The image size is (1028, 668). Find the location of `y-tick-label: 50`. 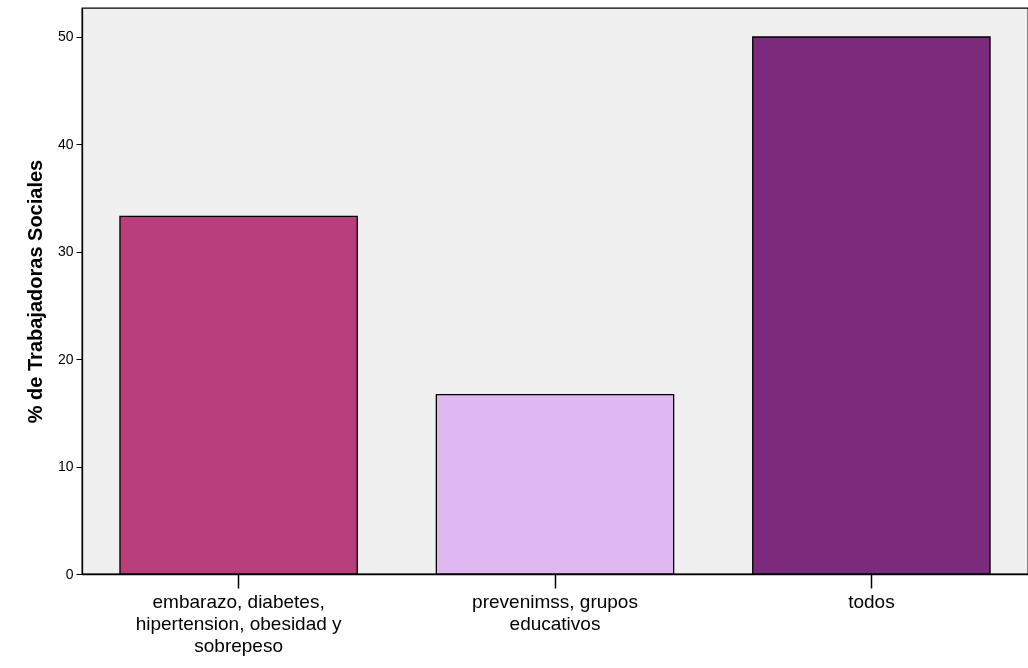

y-tick-label: 50 is located at coordinates (65, 36).